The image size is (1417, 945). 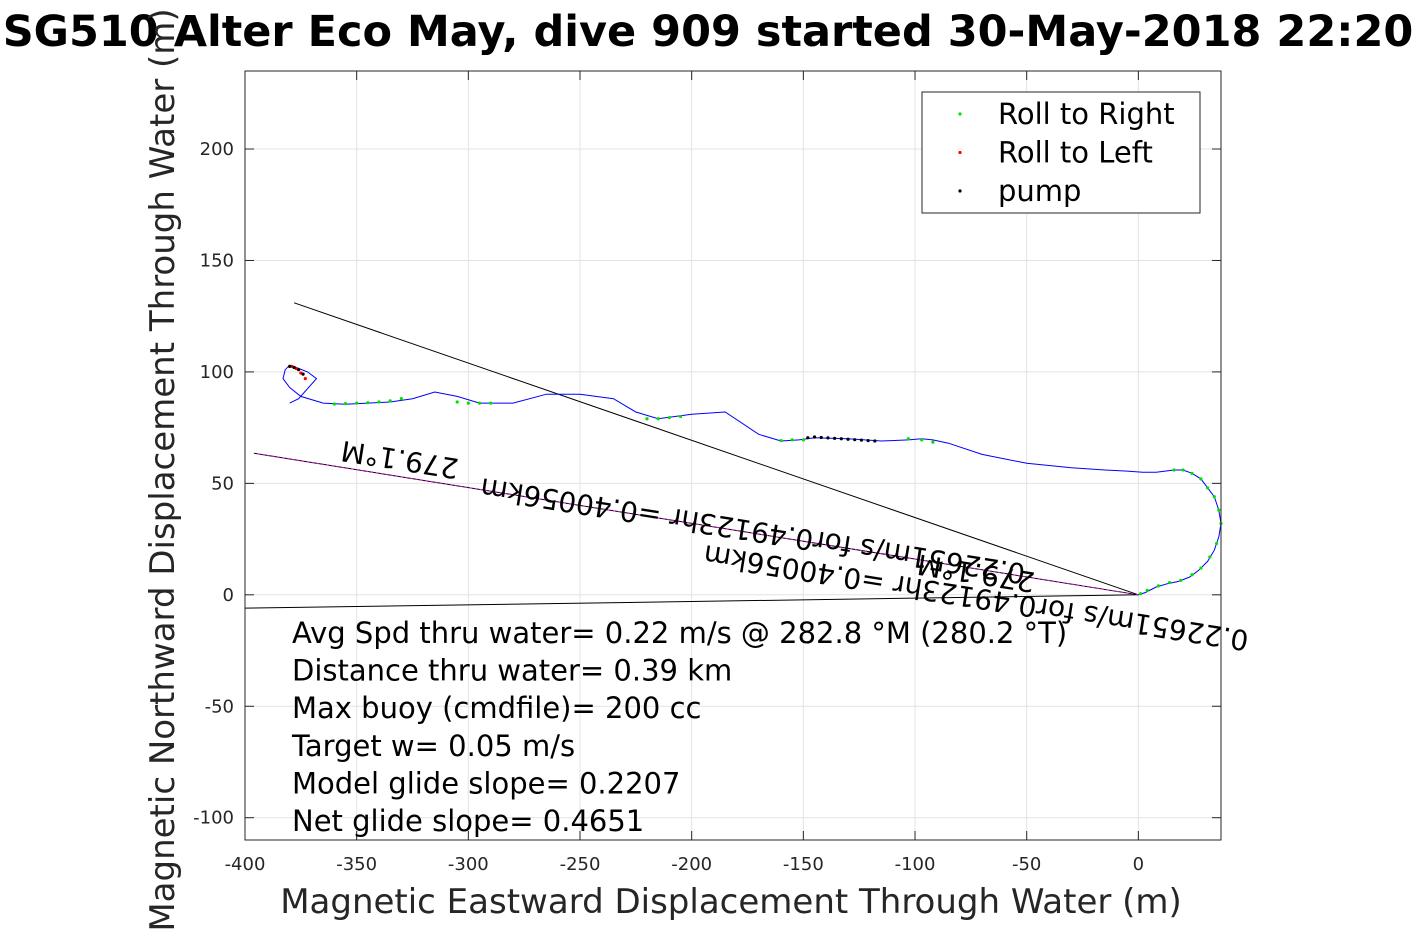 What do you see at coordinates (228, 595) in the screenshot?
I see `y-tick-label: 0` at bounding box center [228, 595].